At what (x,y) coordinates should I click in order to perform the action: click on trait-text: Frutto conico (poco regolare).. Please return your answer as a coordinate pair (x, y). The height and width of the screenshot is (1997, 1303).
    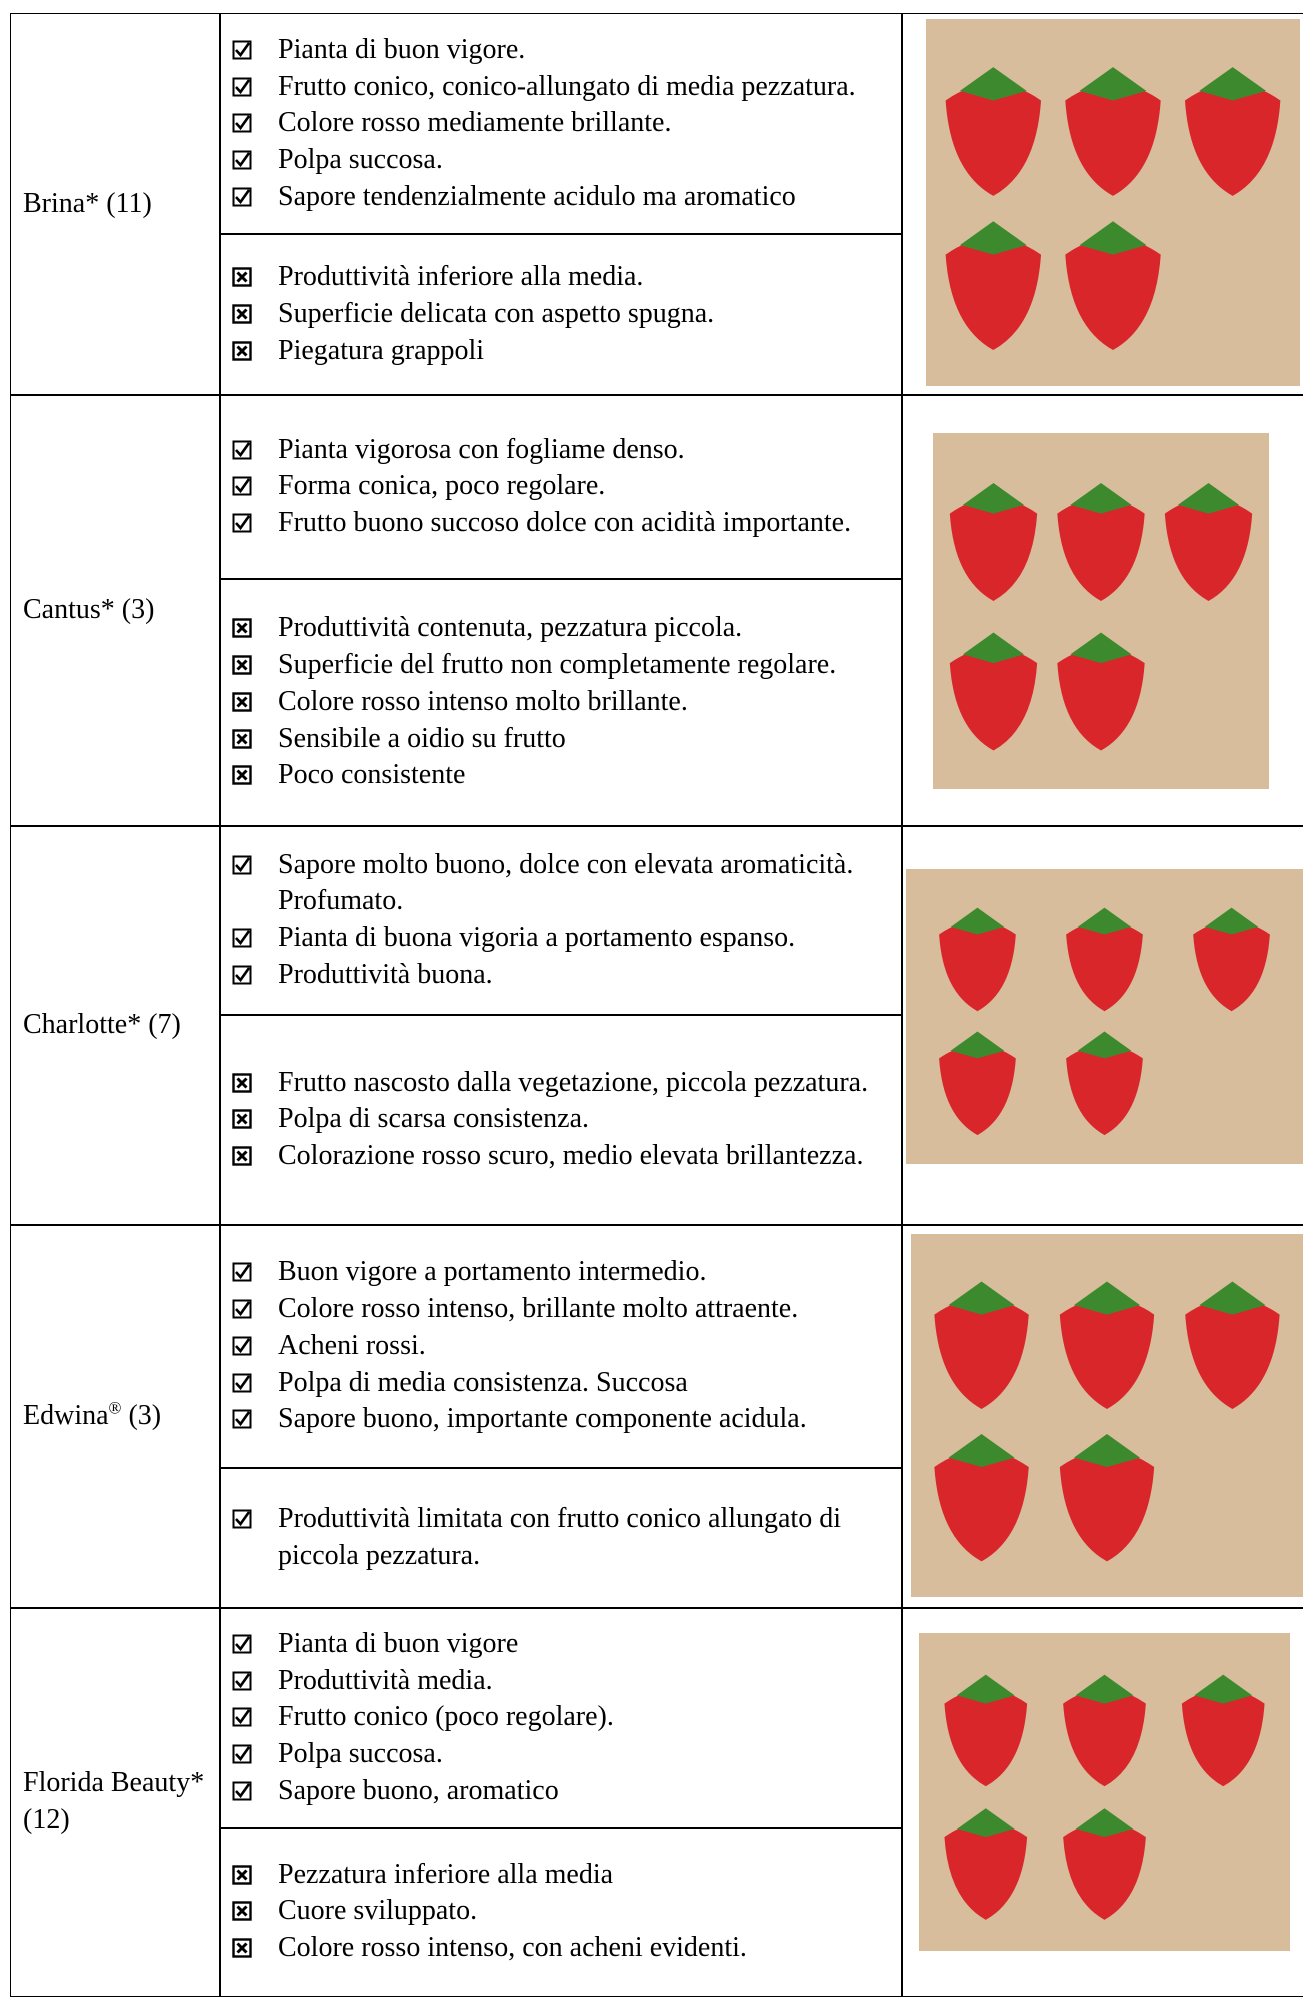
    Looking at the image, I should click on (446, 1717).